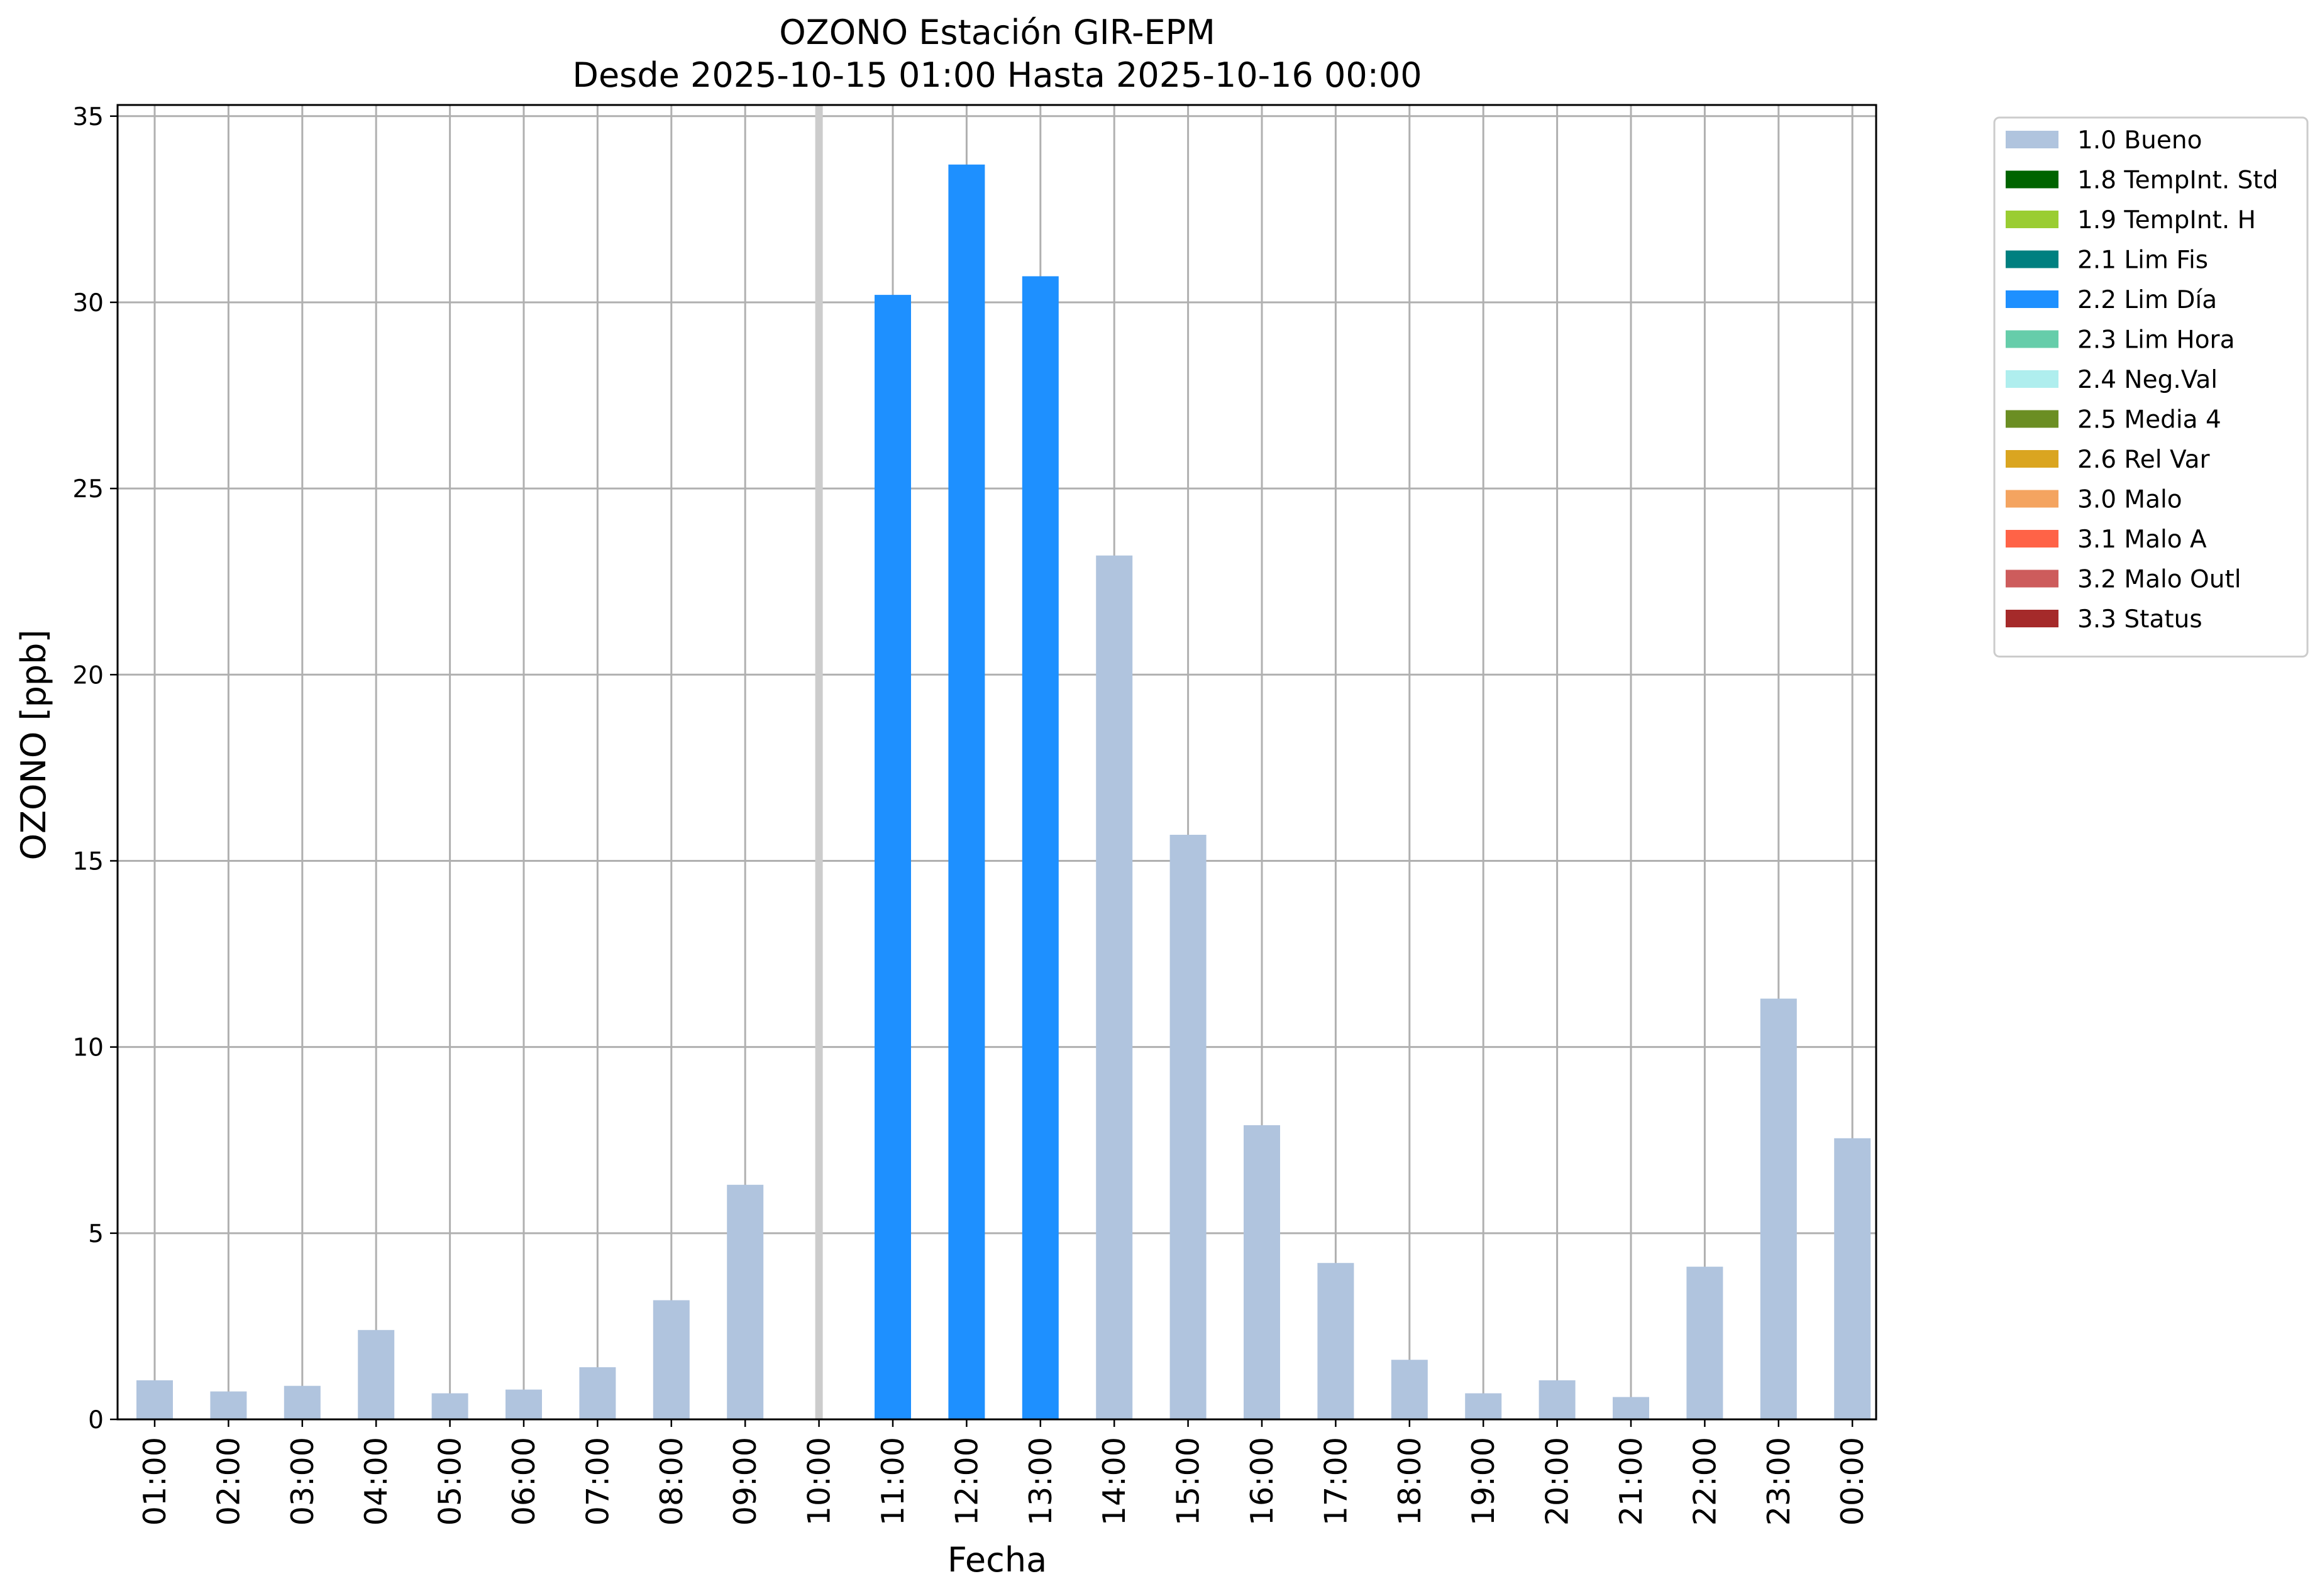 This screenshot has width=2315, height=1596. I want to click on legend-label: 3.3 Status, so click(2139, 619).